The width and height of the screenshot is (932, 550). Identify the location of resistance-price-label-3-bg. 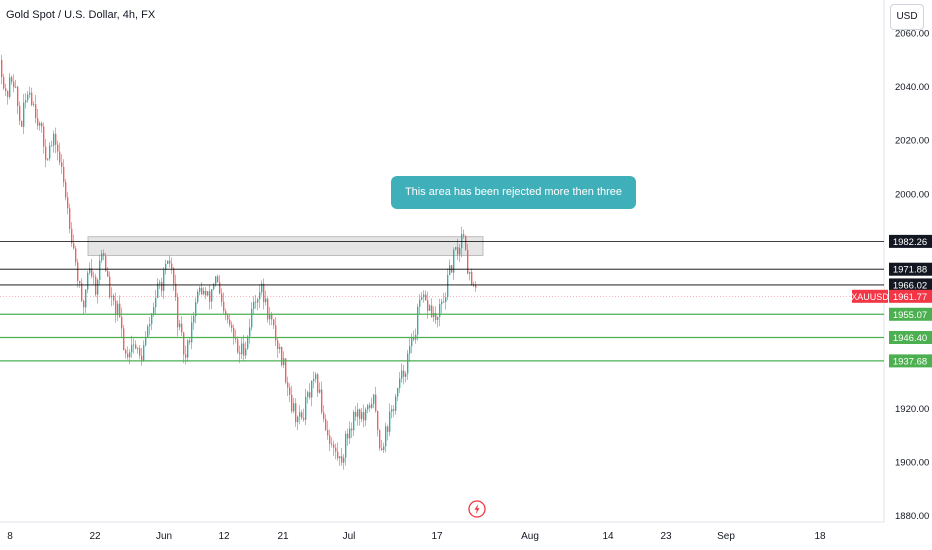
(910, 285).